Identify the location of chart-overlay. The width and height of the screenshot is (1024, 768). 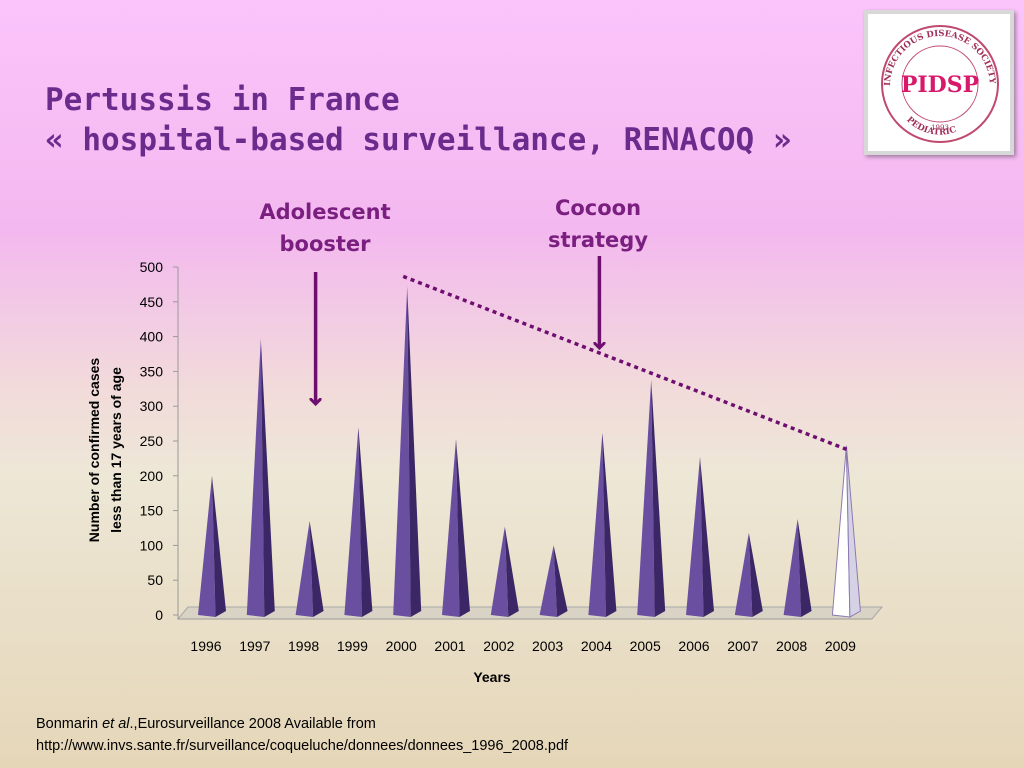
(584, 354).